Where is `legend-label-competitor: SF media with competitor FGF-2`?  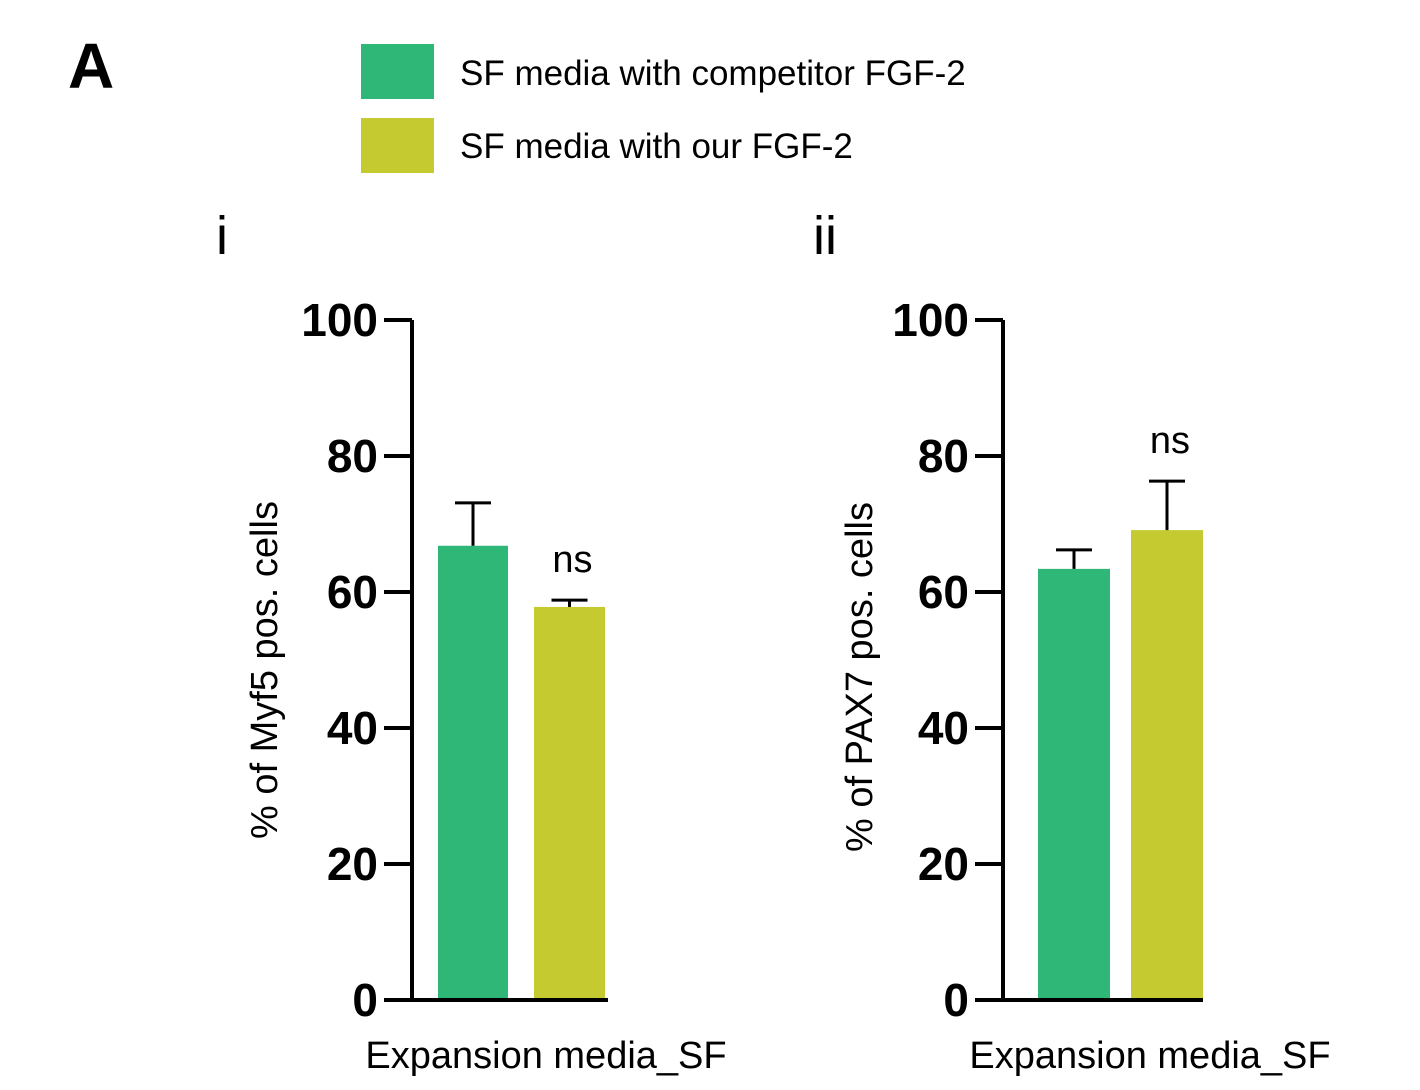 legend-label-competitor: SF media with competitor FGF-2 is located at coordinates (713, 73).